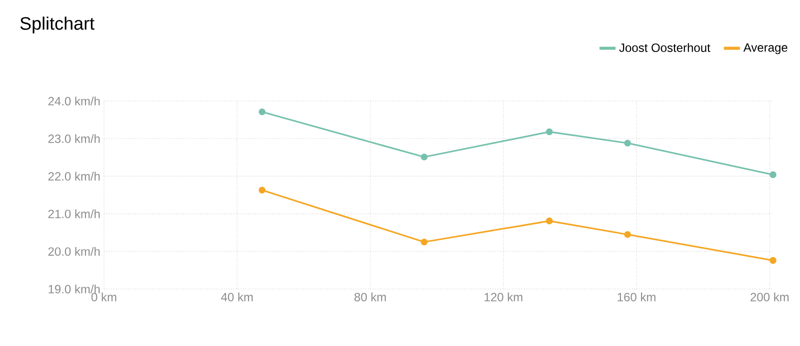 This screenshot has height=346, width=800. Describe the element at coordinates (664, 47) in the screenshot. I see `legend-label: Joost Oosterhout` at that location.